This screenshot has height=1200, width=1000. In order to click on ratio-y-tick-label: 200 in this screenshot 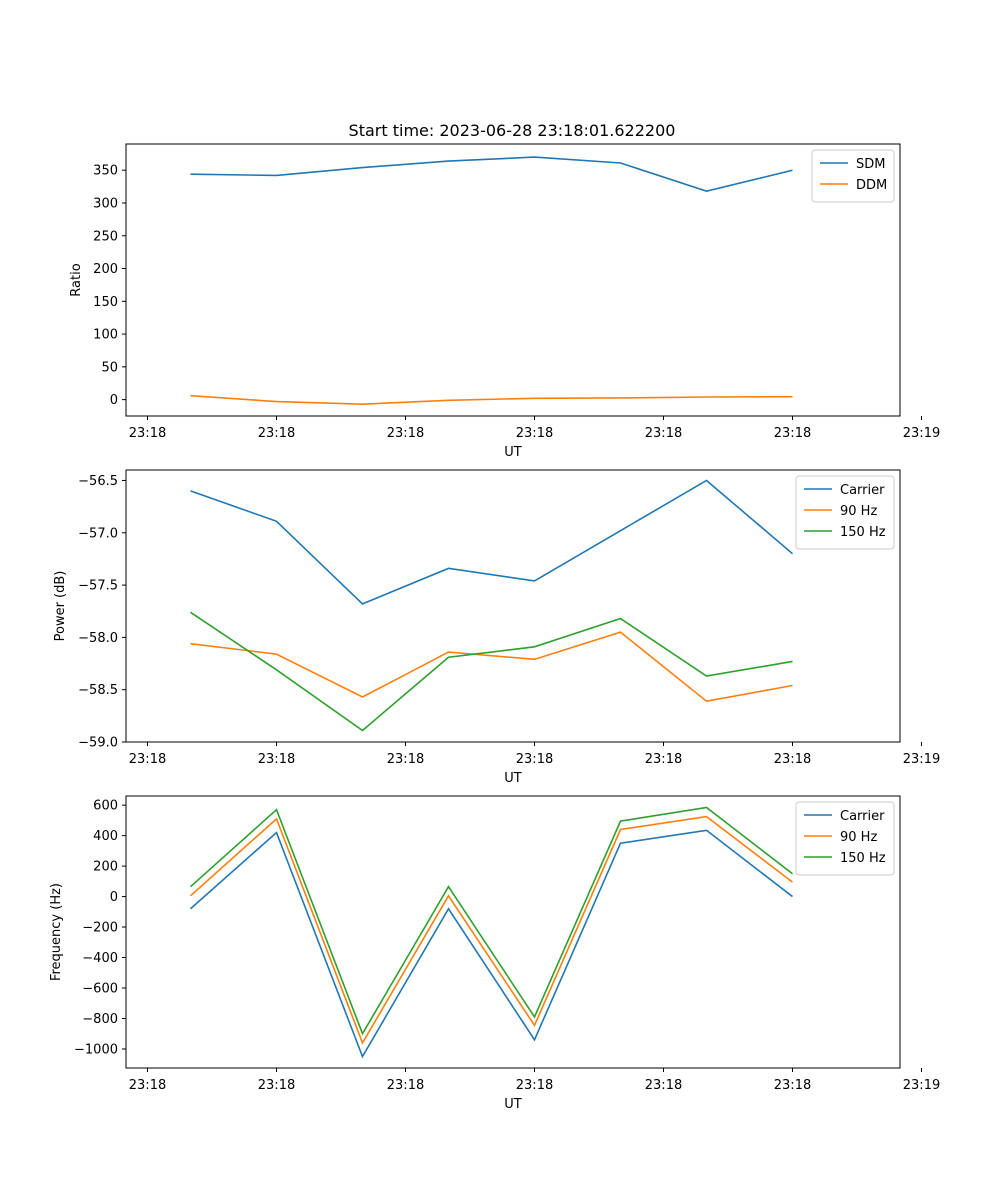, I will do `click(105, 269)`.